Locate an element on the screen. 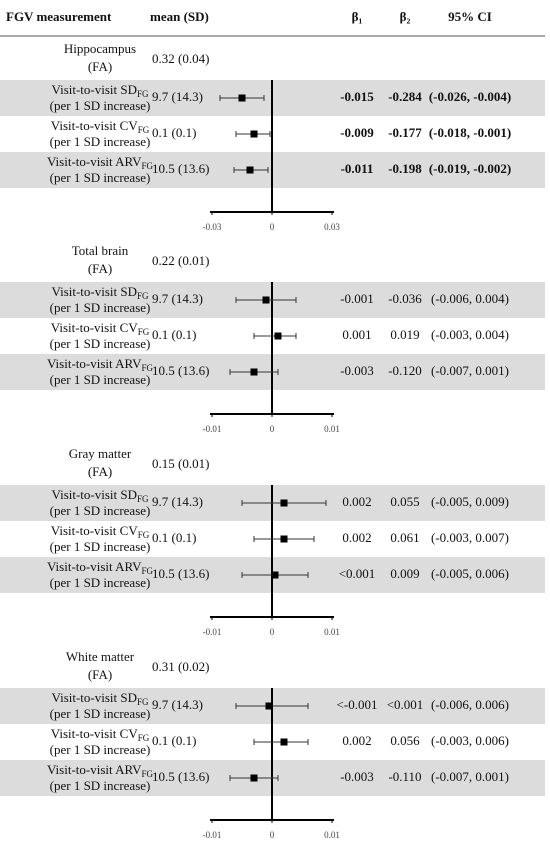  beta1-value: -0.001 is located at coordinates (357, 298).